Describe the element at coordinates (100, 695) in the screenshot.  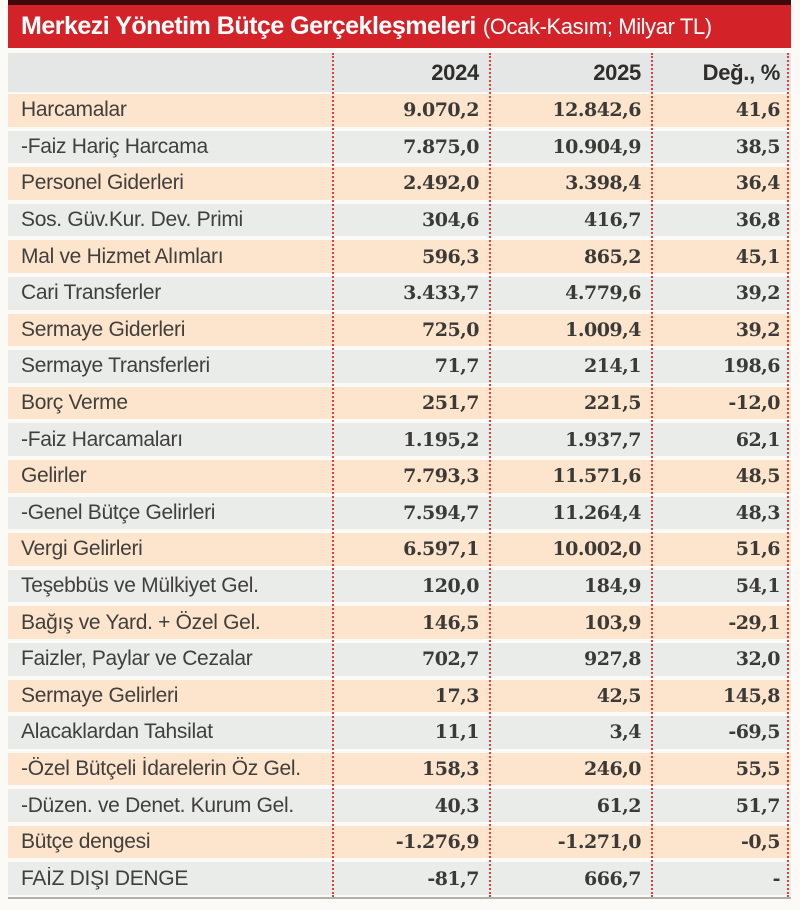
I see `row-label: Sermaye Gelirleri` at that location.